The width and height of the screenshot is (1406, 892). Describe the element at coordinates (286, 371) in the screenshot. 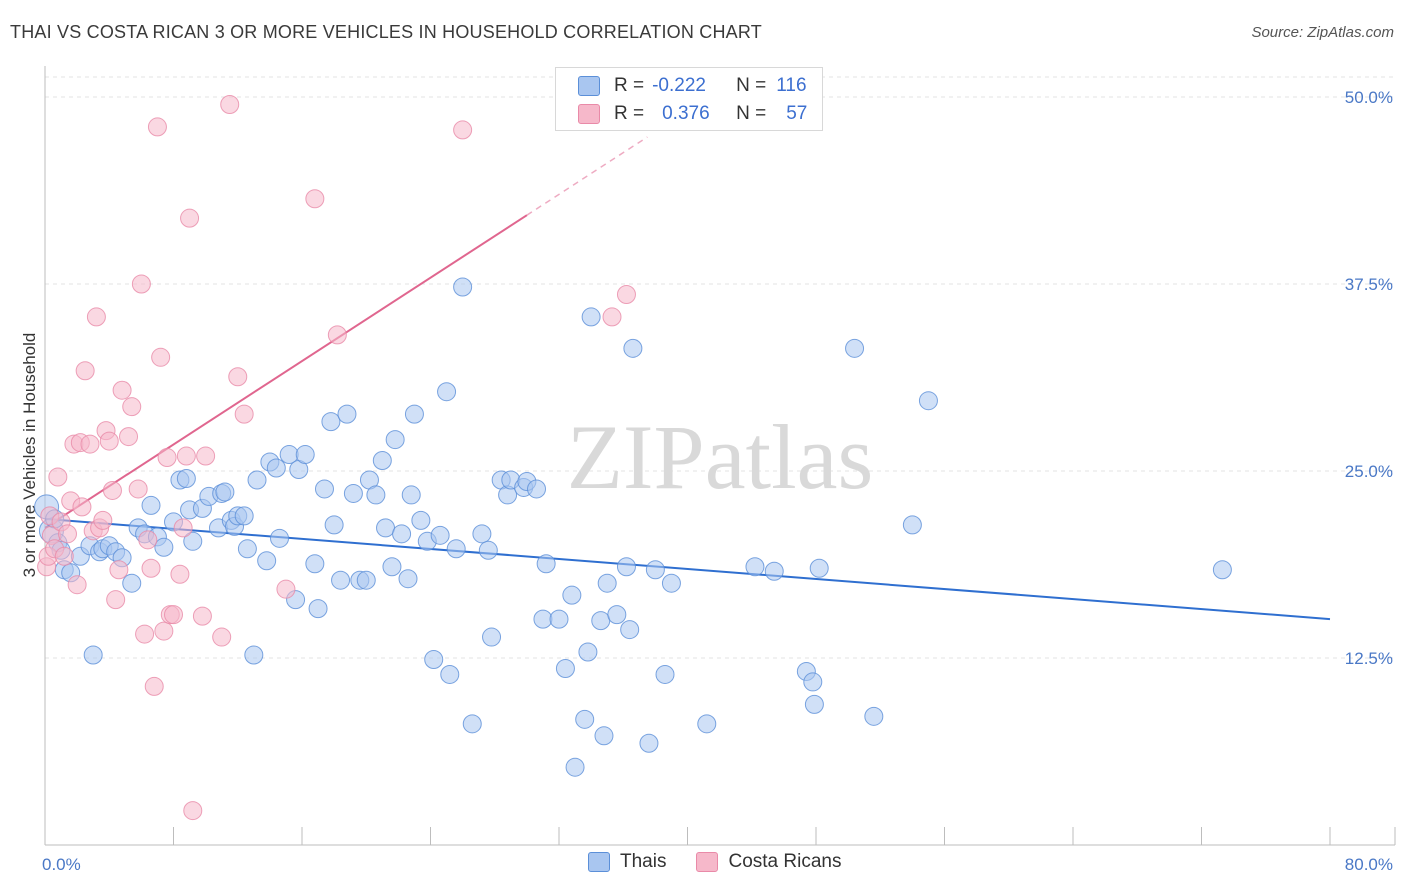

I see `costa-rican-trend-line` at that location.